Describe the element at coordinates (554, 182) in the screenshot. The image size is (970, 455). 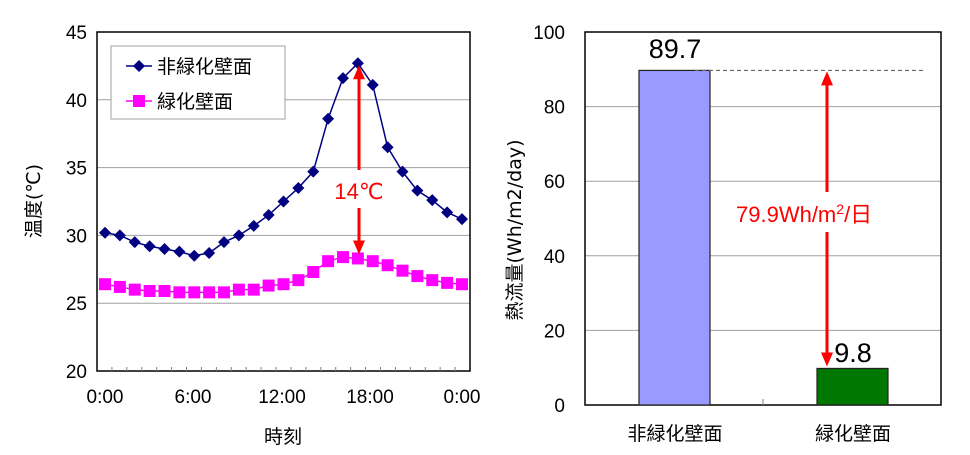
I see `y-tick-label: 60` at that location.